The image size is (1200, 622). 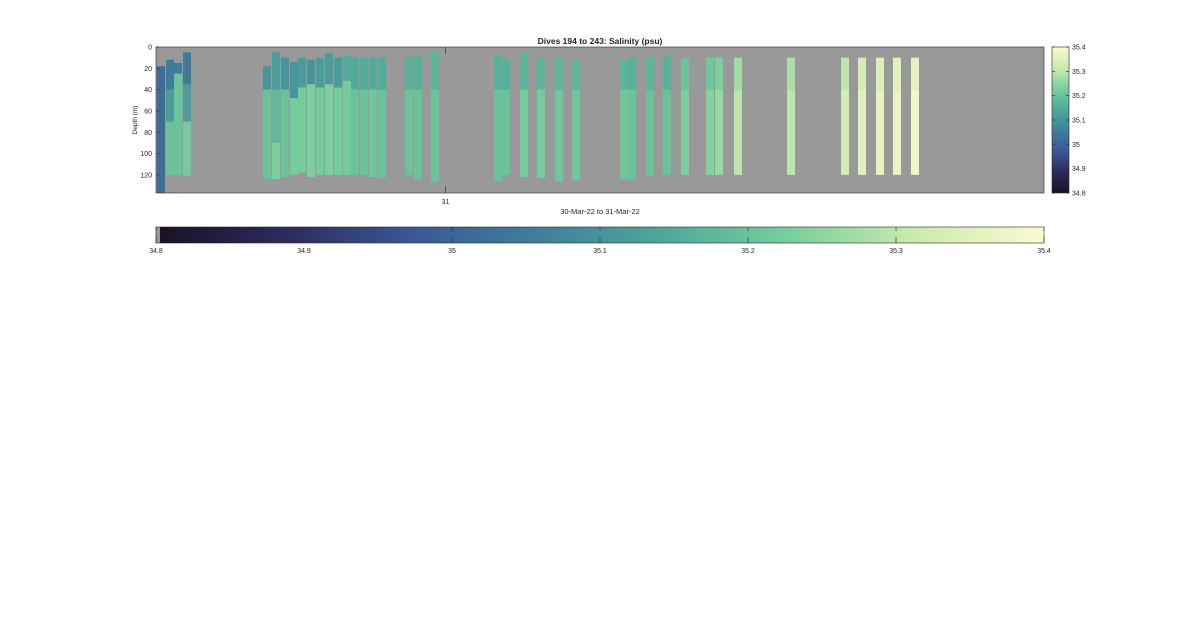 What do you see at coordinates (600, 211) in the screenshot?
I see `x-axis-label: 30-Mar-22 to 31-Mar-22` at bounding box center [600, 211].